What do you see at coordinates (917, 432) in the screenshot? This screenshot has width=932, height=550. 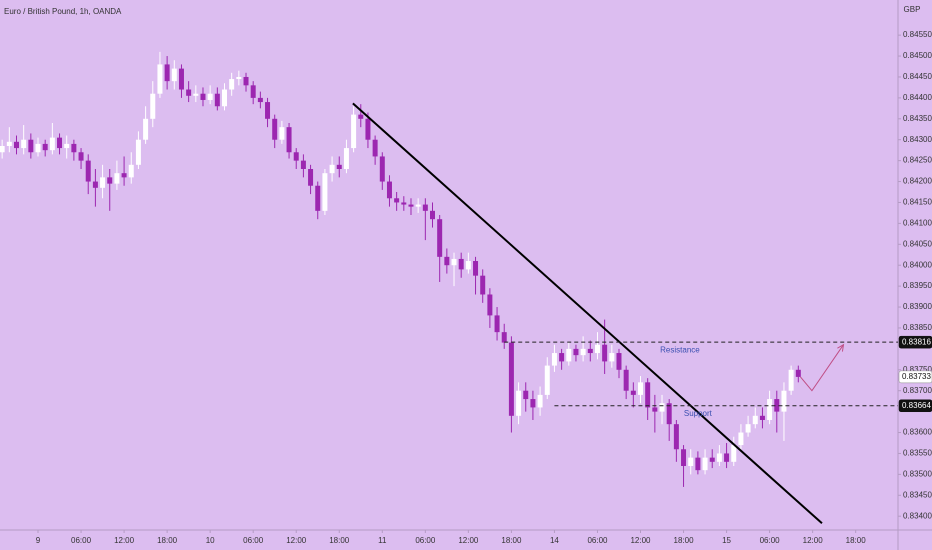 I see `y-tick-label: 0.83600` at bounding box center [917, 432].